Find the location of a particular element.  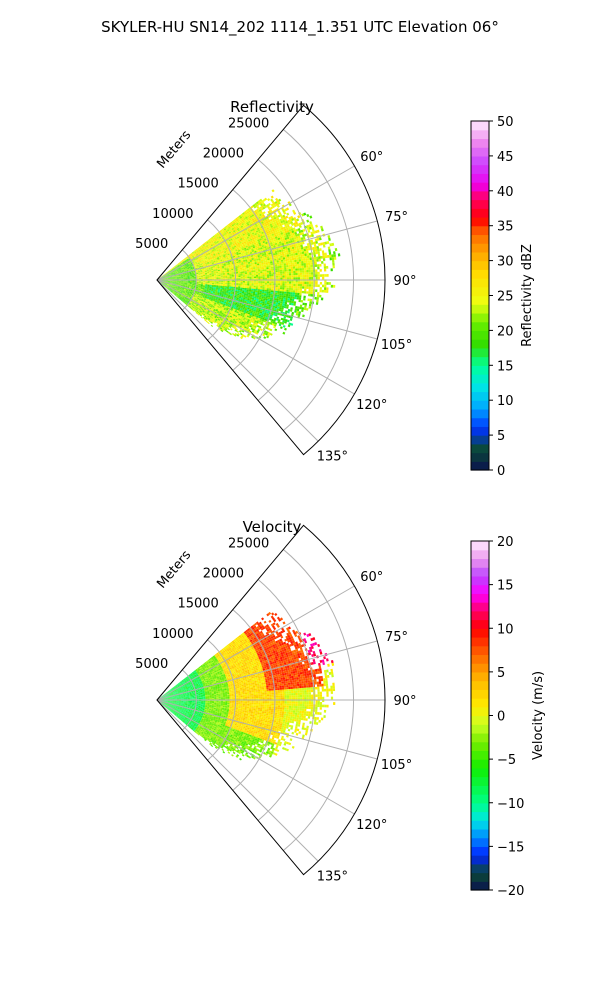

colorbar-tick-label: 20 is located at coordinates (505, 331).